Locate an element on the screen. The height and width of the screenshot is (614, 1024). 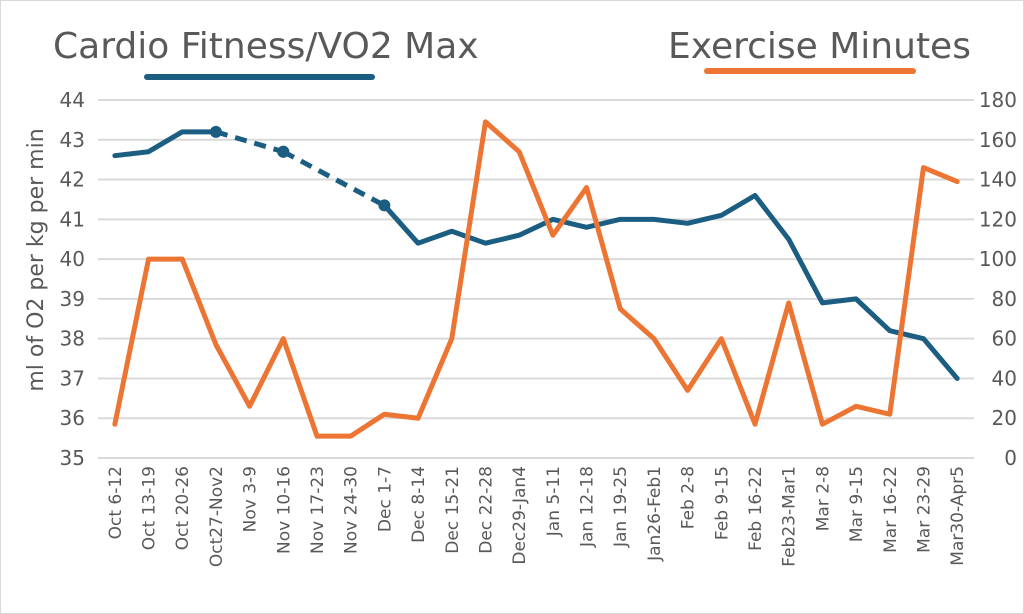
x-tick-label: Nov 17-23 is located at coordinates (318, 510).